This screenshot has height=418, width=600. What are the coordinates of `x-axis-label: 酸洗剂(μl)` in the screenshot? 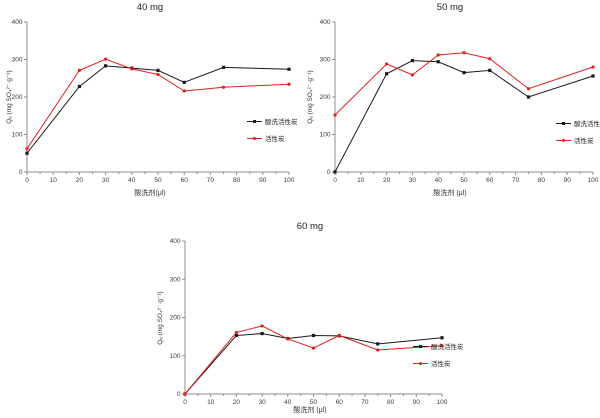 It's located at (150, 193).